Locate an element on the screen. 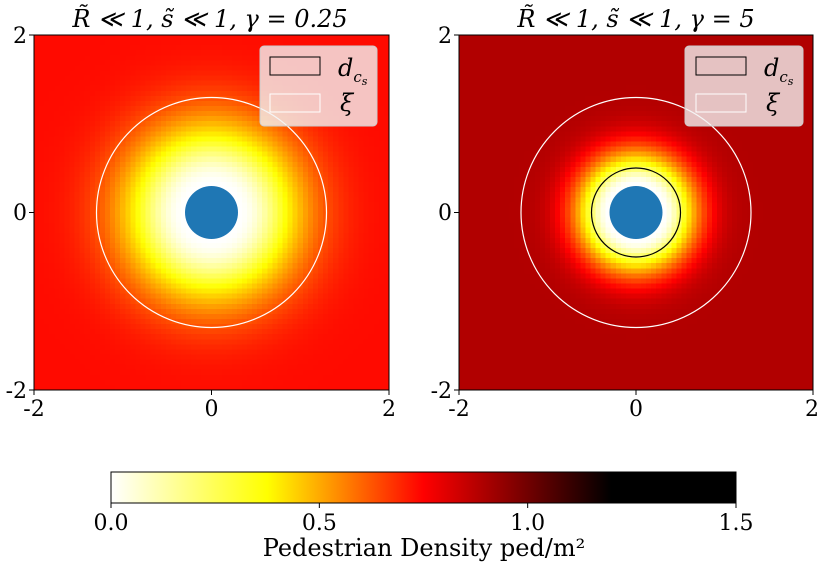 The width and height of the screenshot is (827, 568). right-xtick-label: 0 is located at coordinates (636, 409).